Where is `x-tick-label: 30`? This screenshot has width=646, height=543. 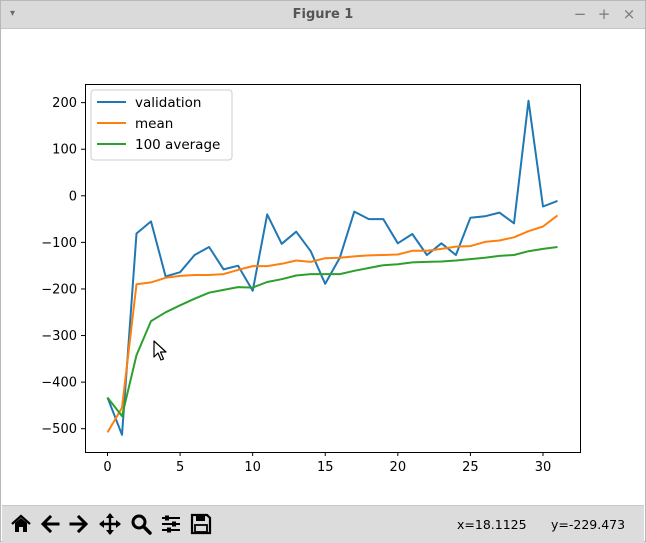
x-tick-label: 30 is located at coordinates (543, 467).